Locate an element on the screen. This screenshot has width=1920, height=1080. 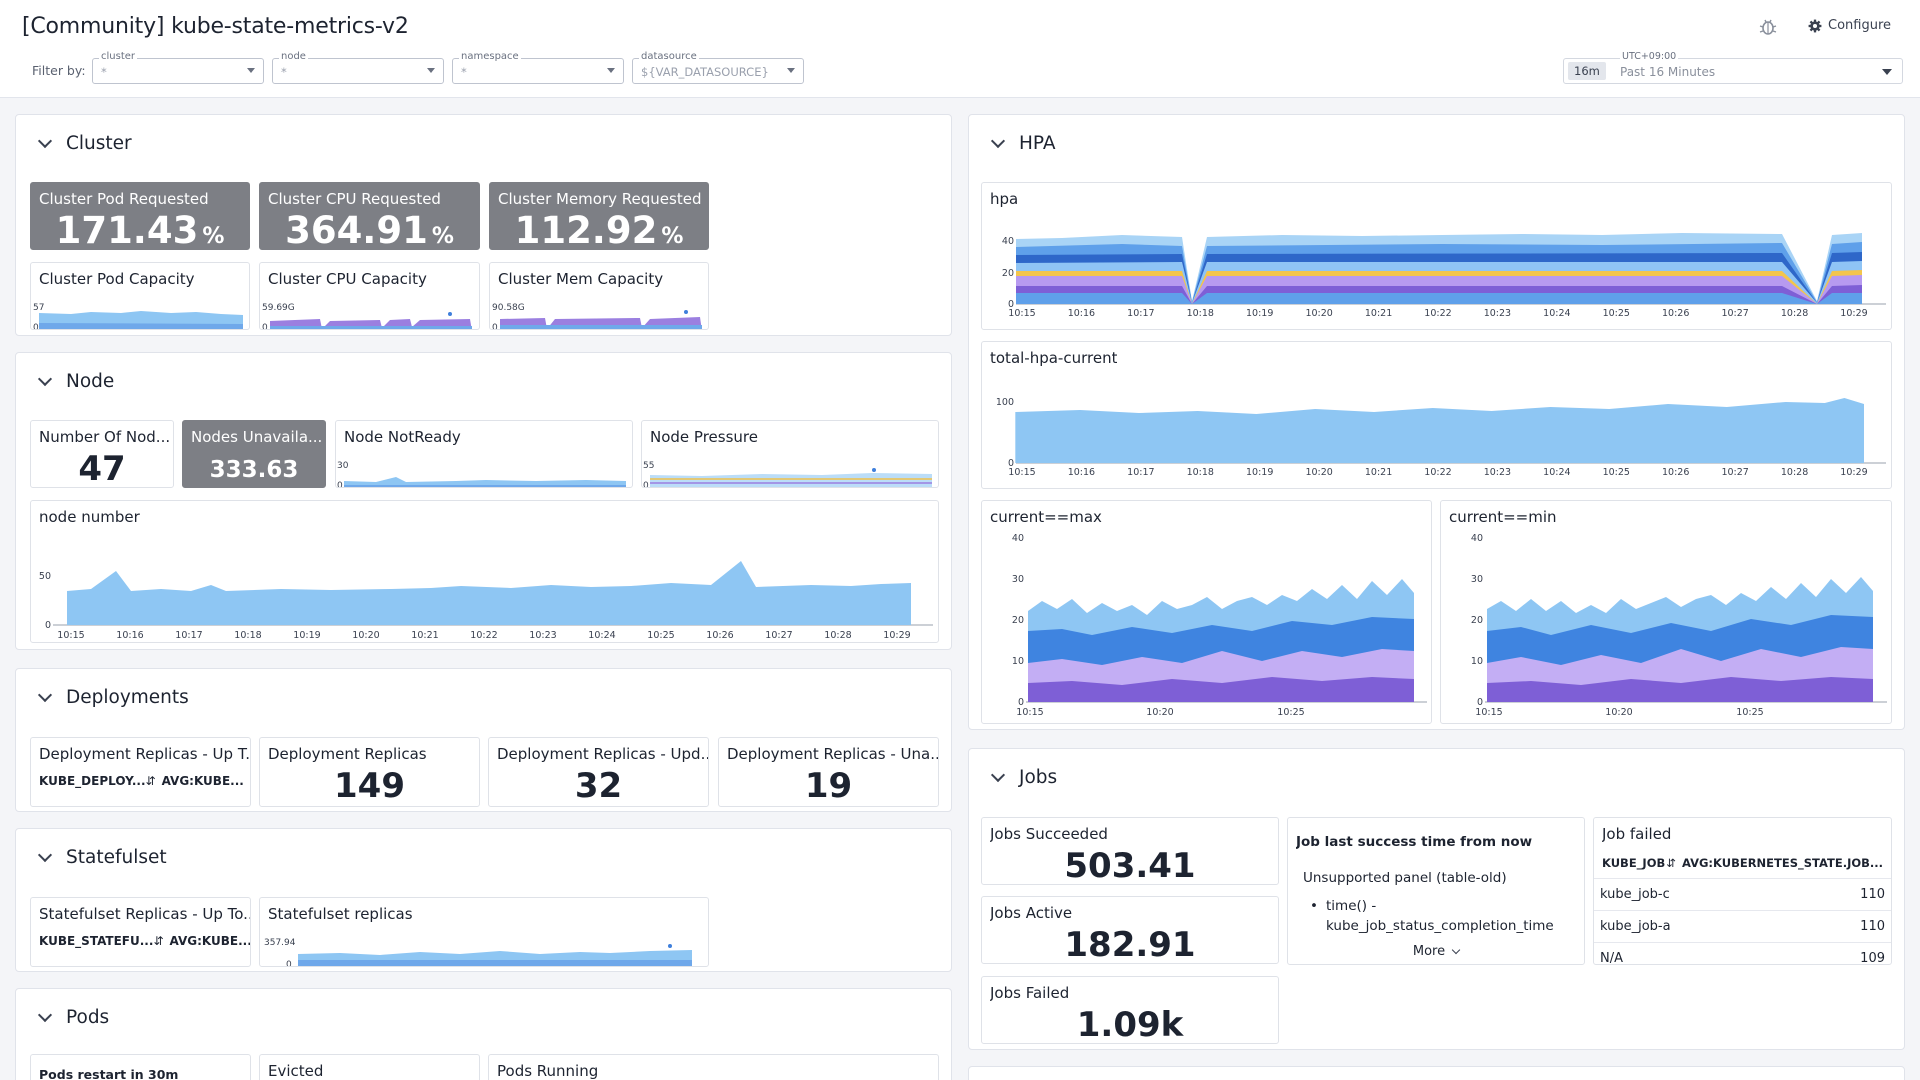
cluster-cpu-requested-widget: Cluster CPU Requested 364.91% is located at coordinates (369, 216).